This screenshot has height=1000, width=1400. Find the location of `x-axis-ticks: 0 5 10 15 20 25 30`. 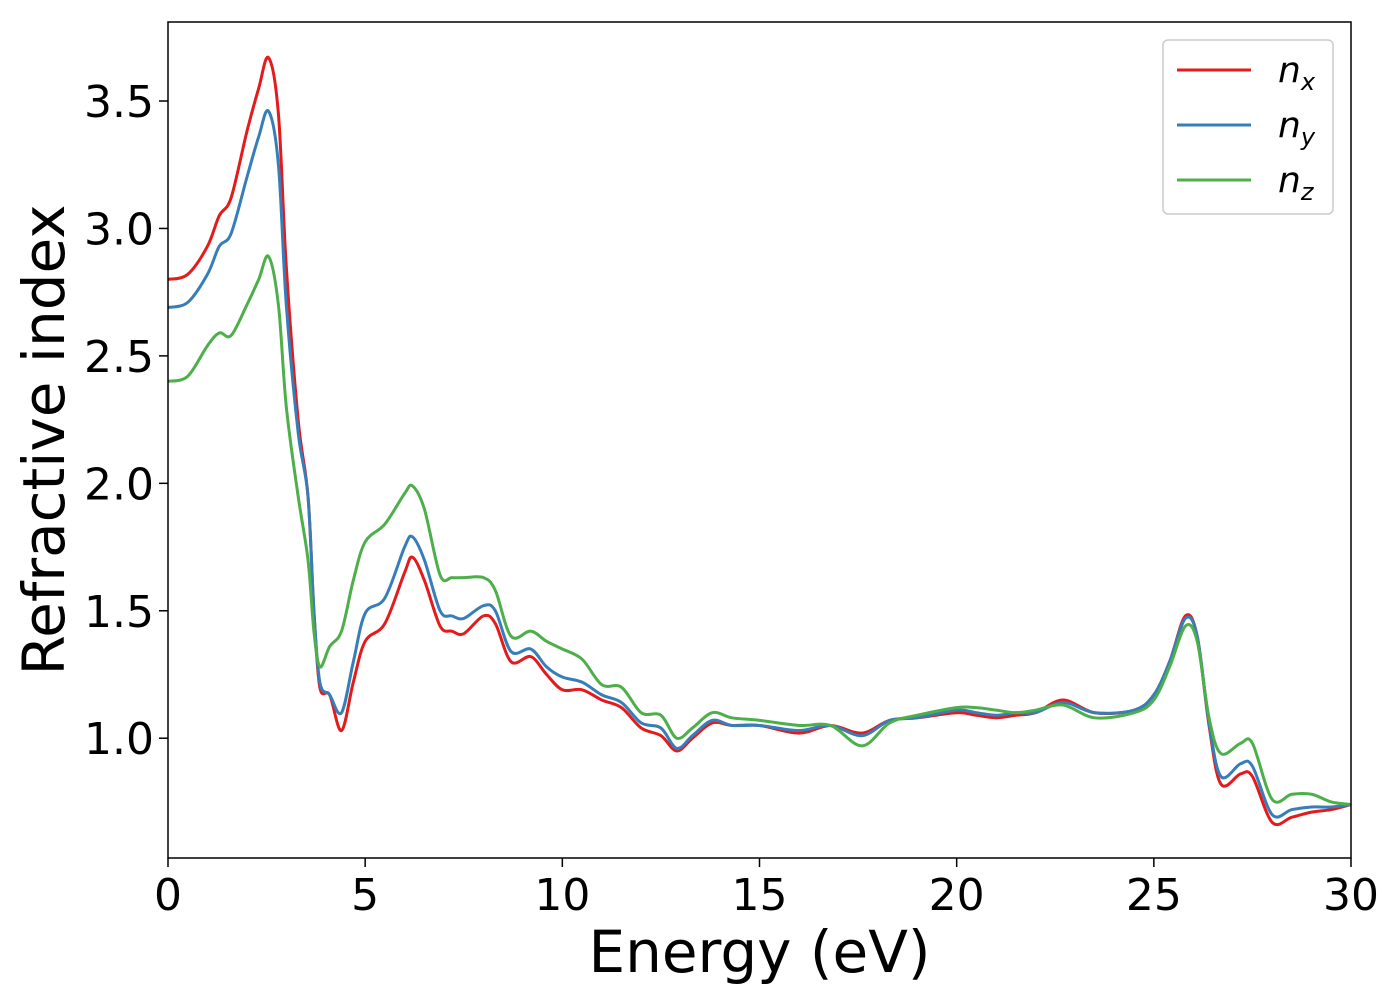

x-axis-ticks: 0 5 10 15 20 25 30 is located at coordinates (766, 889).